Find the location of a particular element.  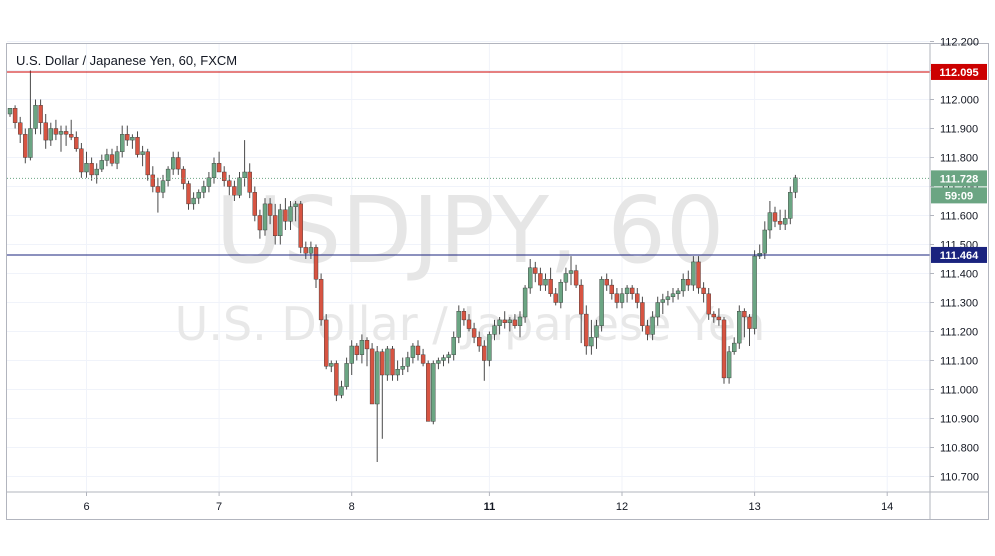

price-tick-label: 110.700 is located at coordinates (959, 478).